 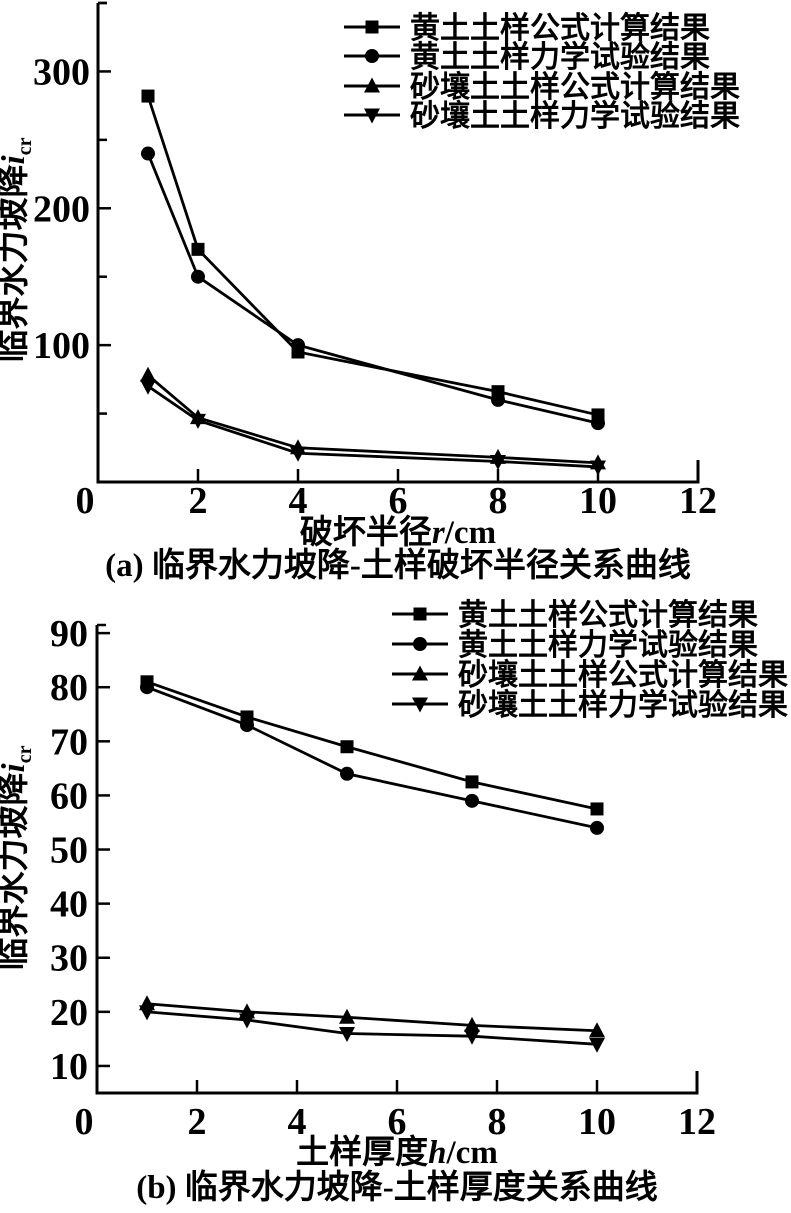 What do you see at coordinates (69, 1067) in the screenshot?
I see `y-tick-label: 10` at bounding box center [69, 1067].